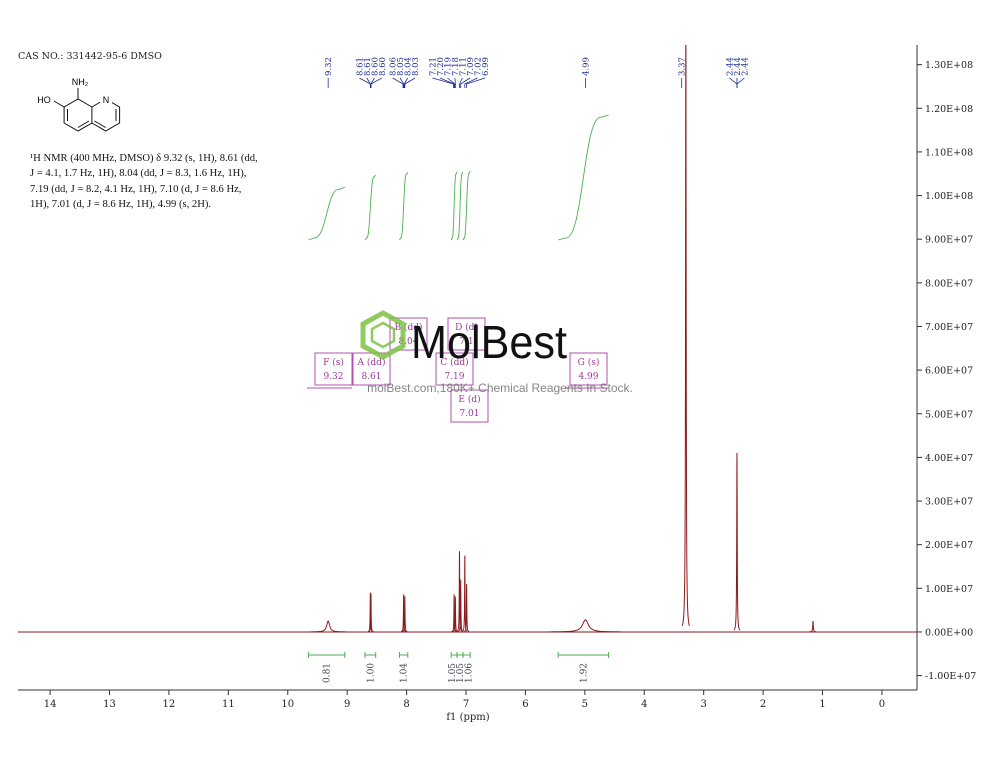 The width and height of the screenshot is (1000, 773). Describe the element at coordinates (704, 704) in the screenshot. I see `x-tick-label: 3` at that location.